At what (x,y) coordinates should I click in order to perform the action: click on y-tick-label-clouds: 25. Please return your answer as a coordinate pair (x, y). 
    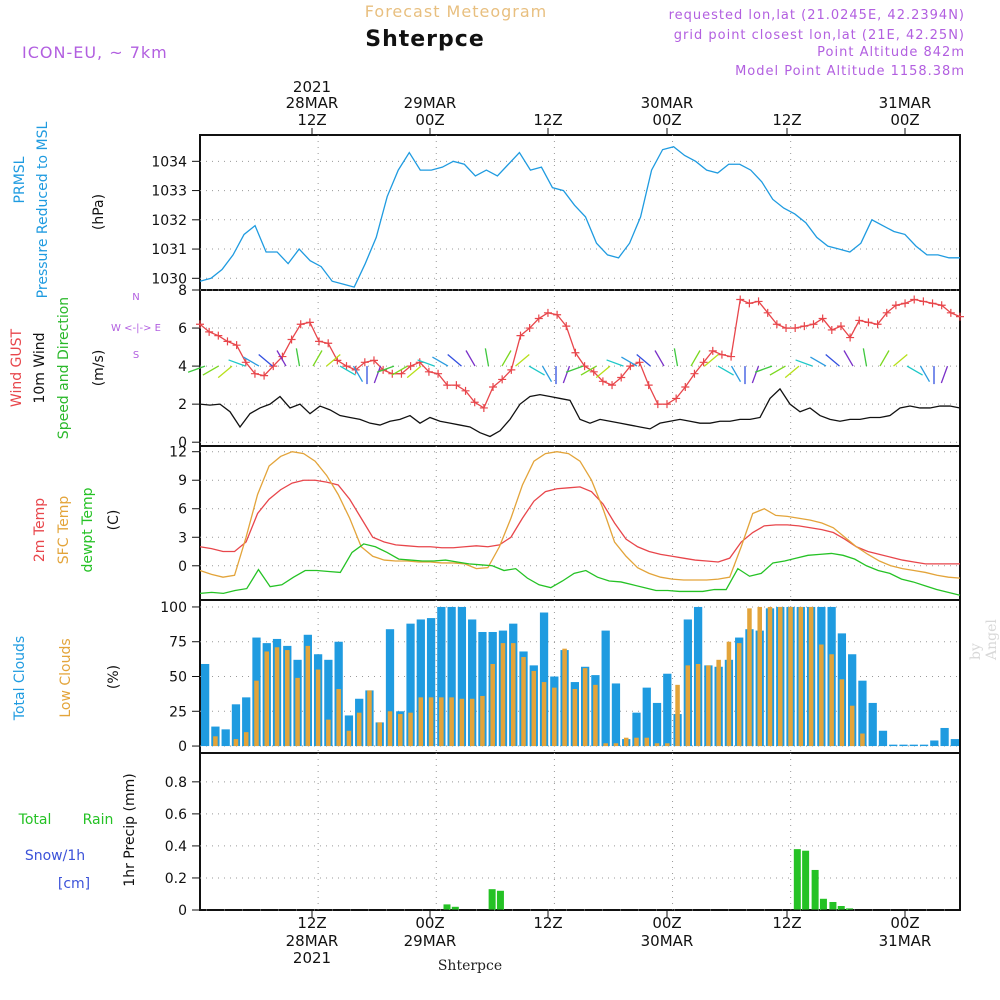
    Looking at the image, I should click on (178, 712).